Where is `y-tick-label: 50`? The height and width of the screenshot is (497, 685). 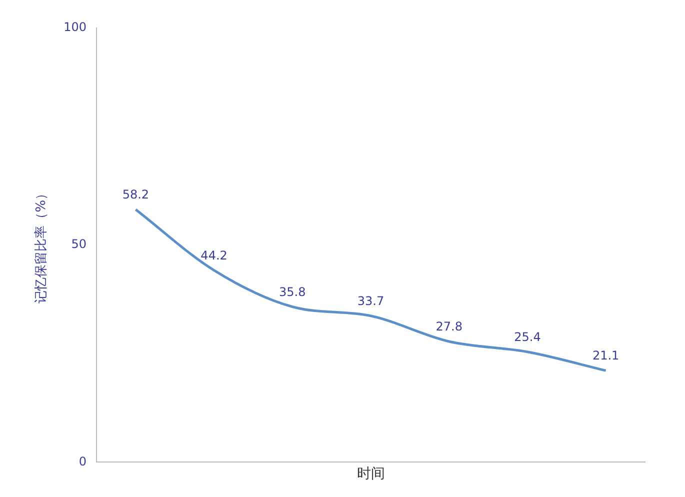 y-tick-label: 50 is located at coordinates (79, 244).